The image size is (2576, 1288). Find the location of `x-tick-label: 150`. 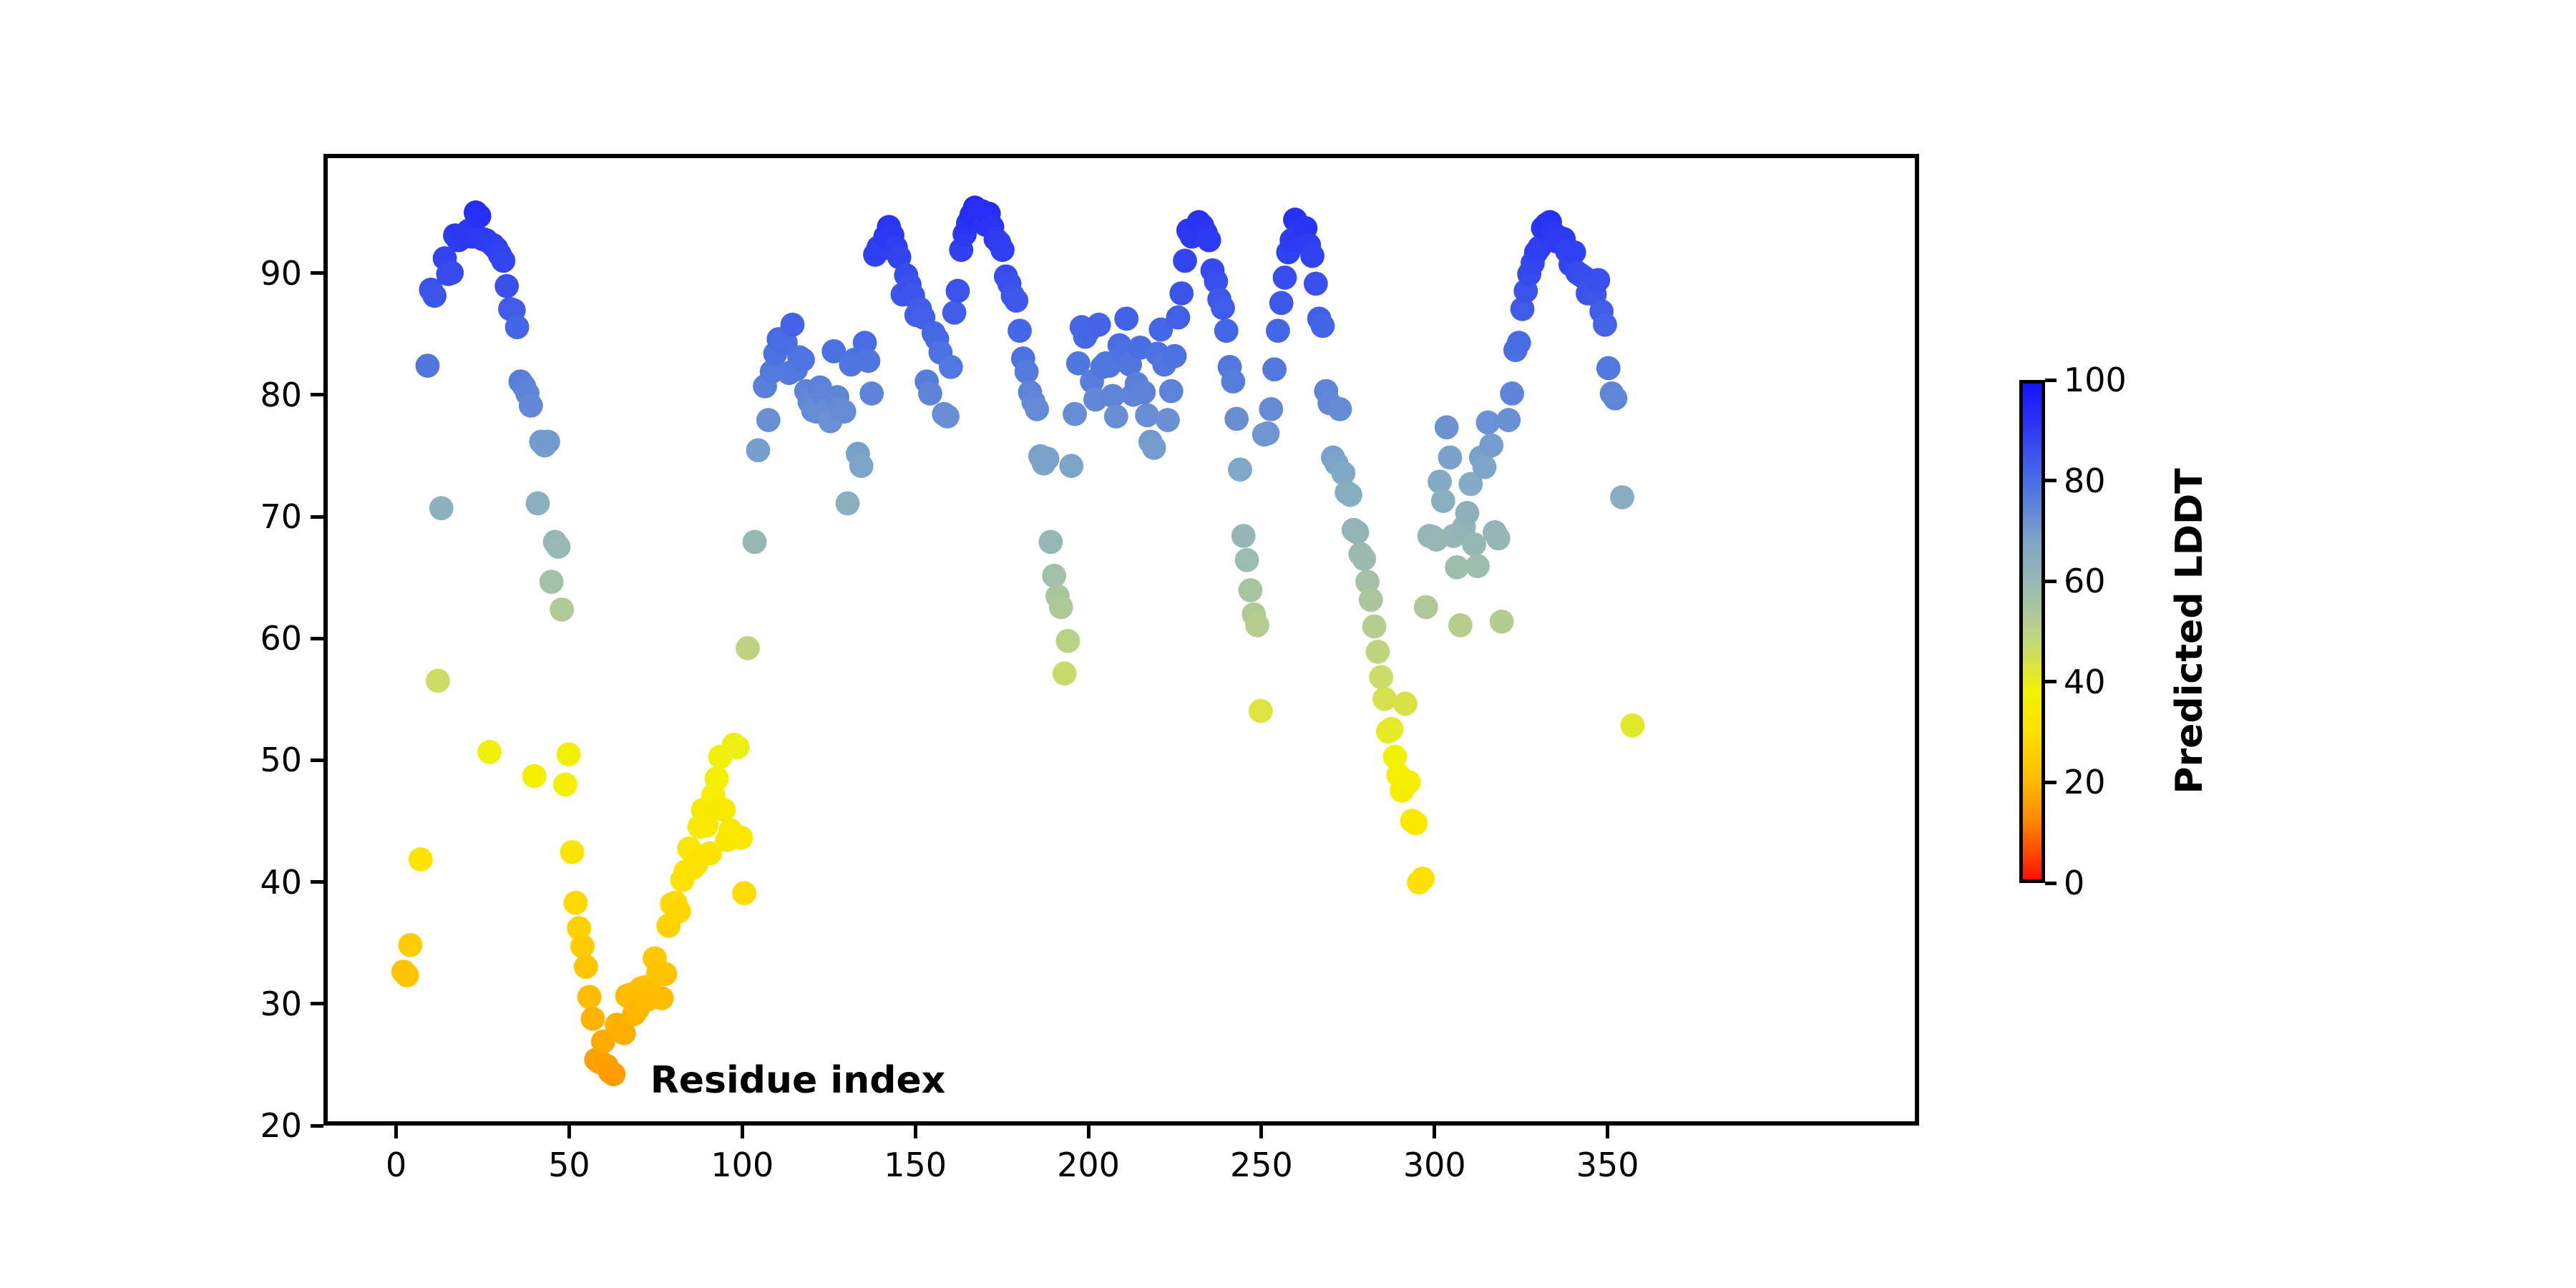

x-tick-label: 150 is located at coordinates (915, 1165).